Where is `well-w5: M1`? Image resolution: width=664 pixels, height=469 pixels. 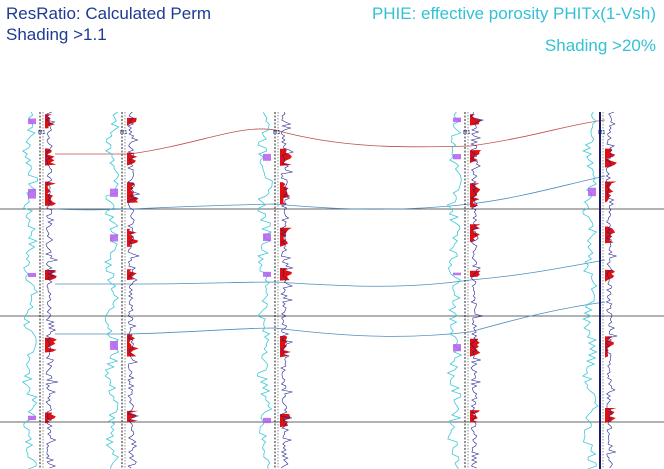
well-w5: M1 is located at coordinates (599, 290).